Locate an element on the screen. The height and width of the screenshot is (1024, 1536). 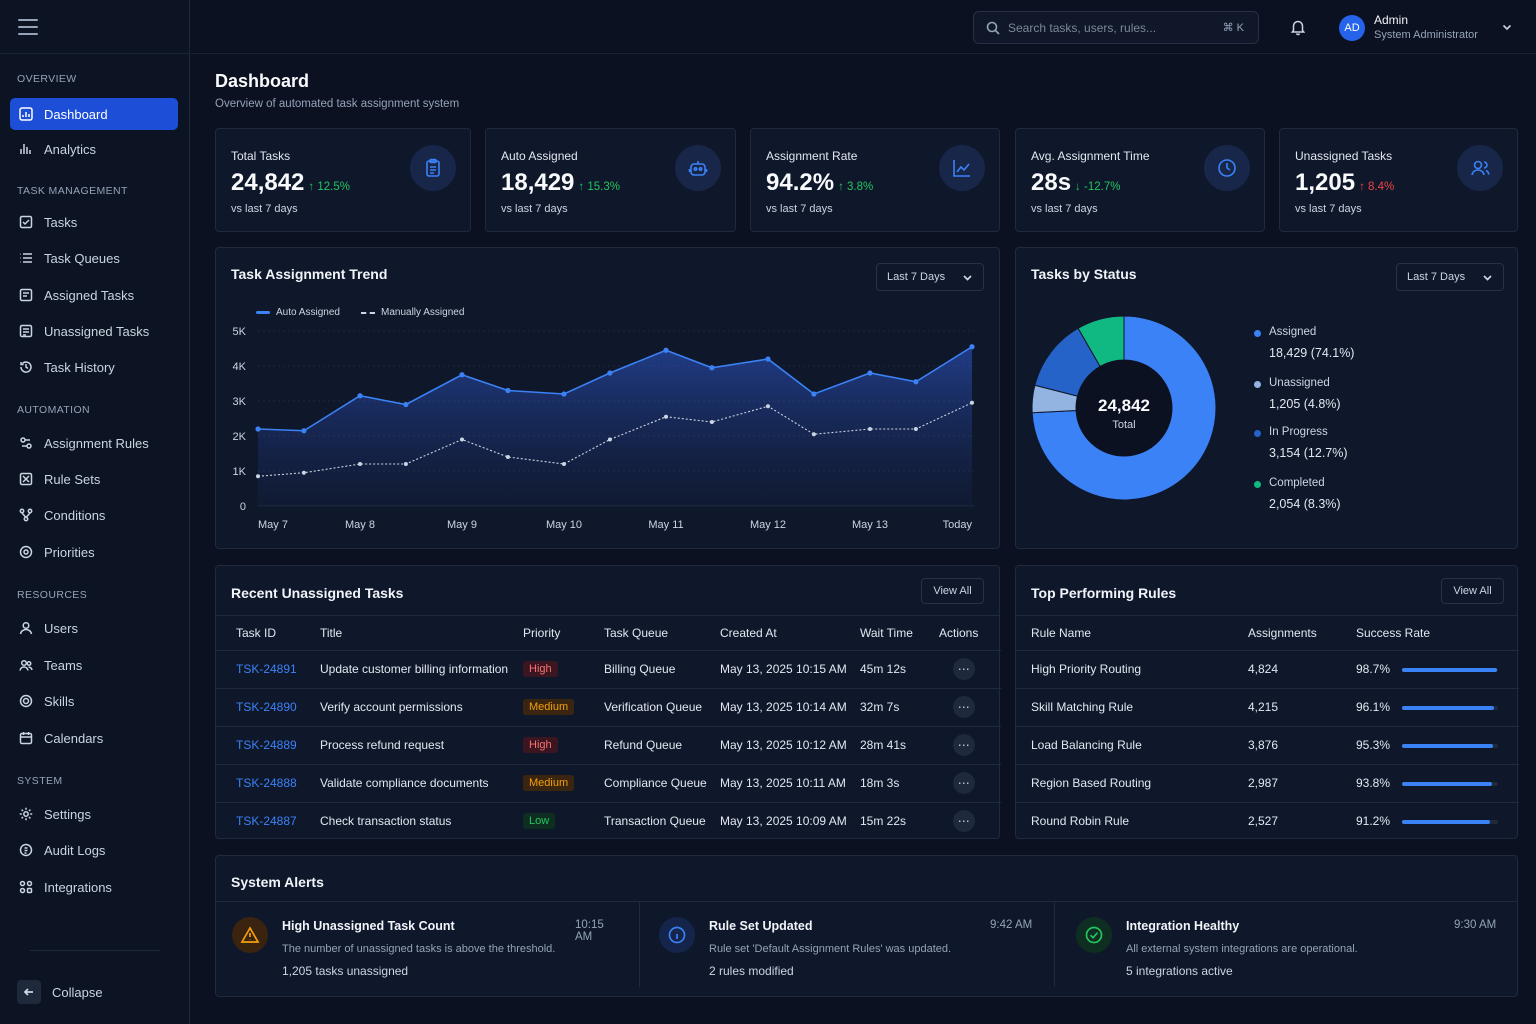
line-manually-assigned is located at coordinates (615, 439).